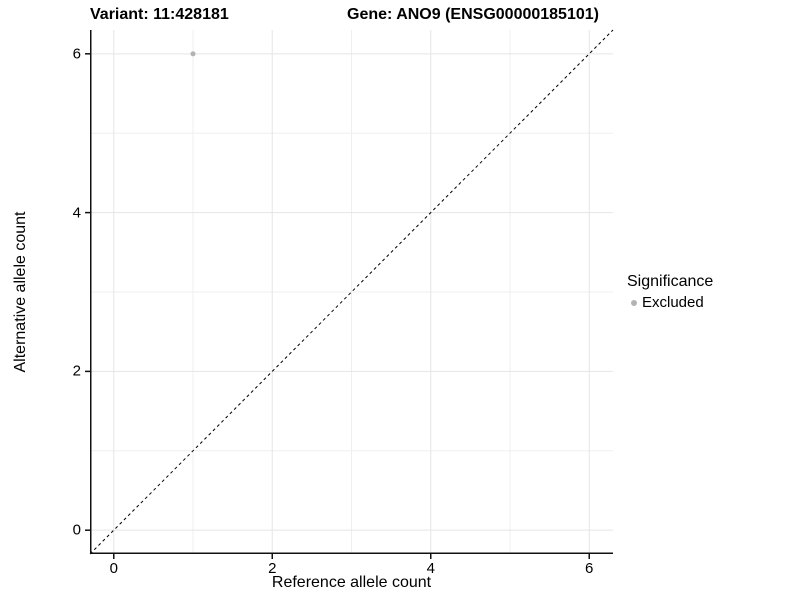 This screenshot has height=600, width=800. Describe the element at coordinates (76, 213) in the screenshot. I see `y-tick-label: 4` at that location.